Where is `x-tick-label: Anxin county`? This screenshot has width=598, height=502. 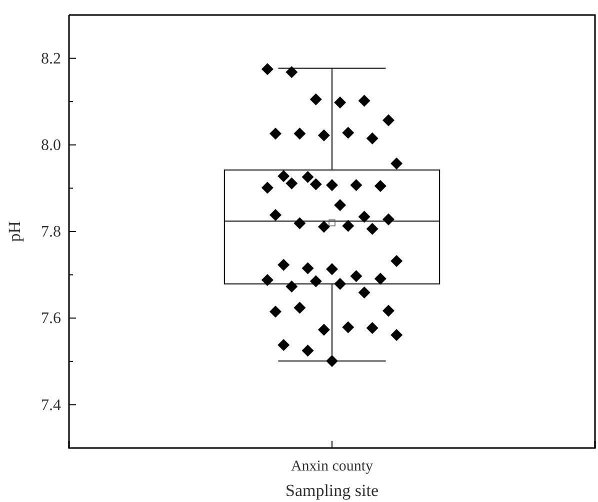
x-tick-label: Anxin county is located at coordinates (332, 466).